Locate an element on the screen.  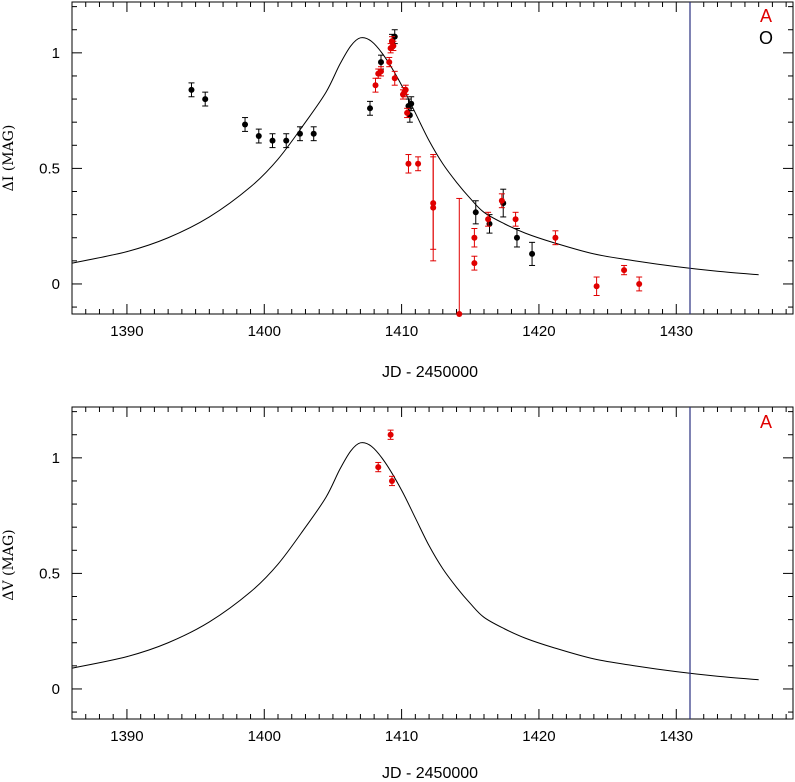
svg-text: ΔI (MAG) is located at coordinates (9, 158).